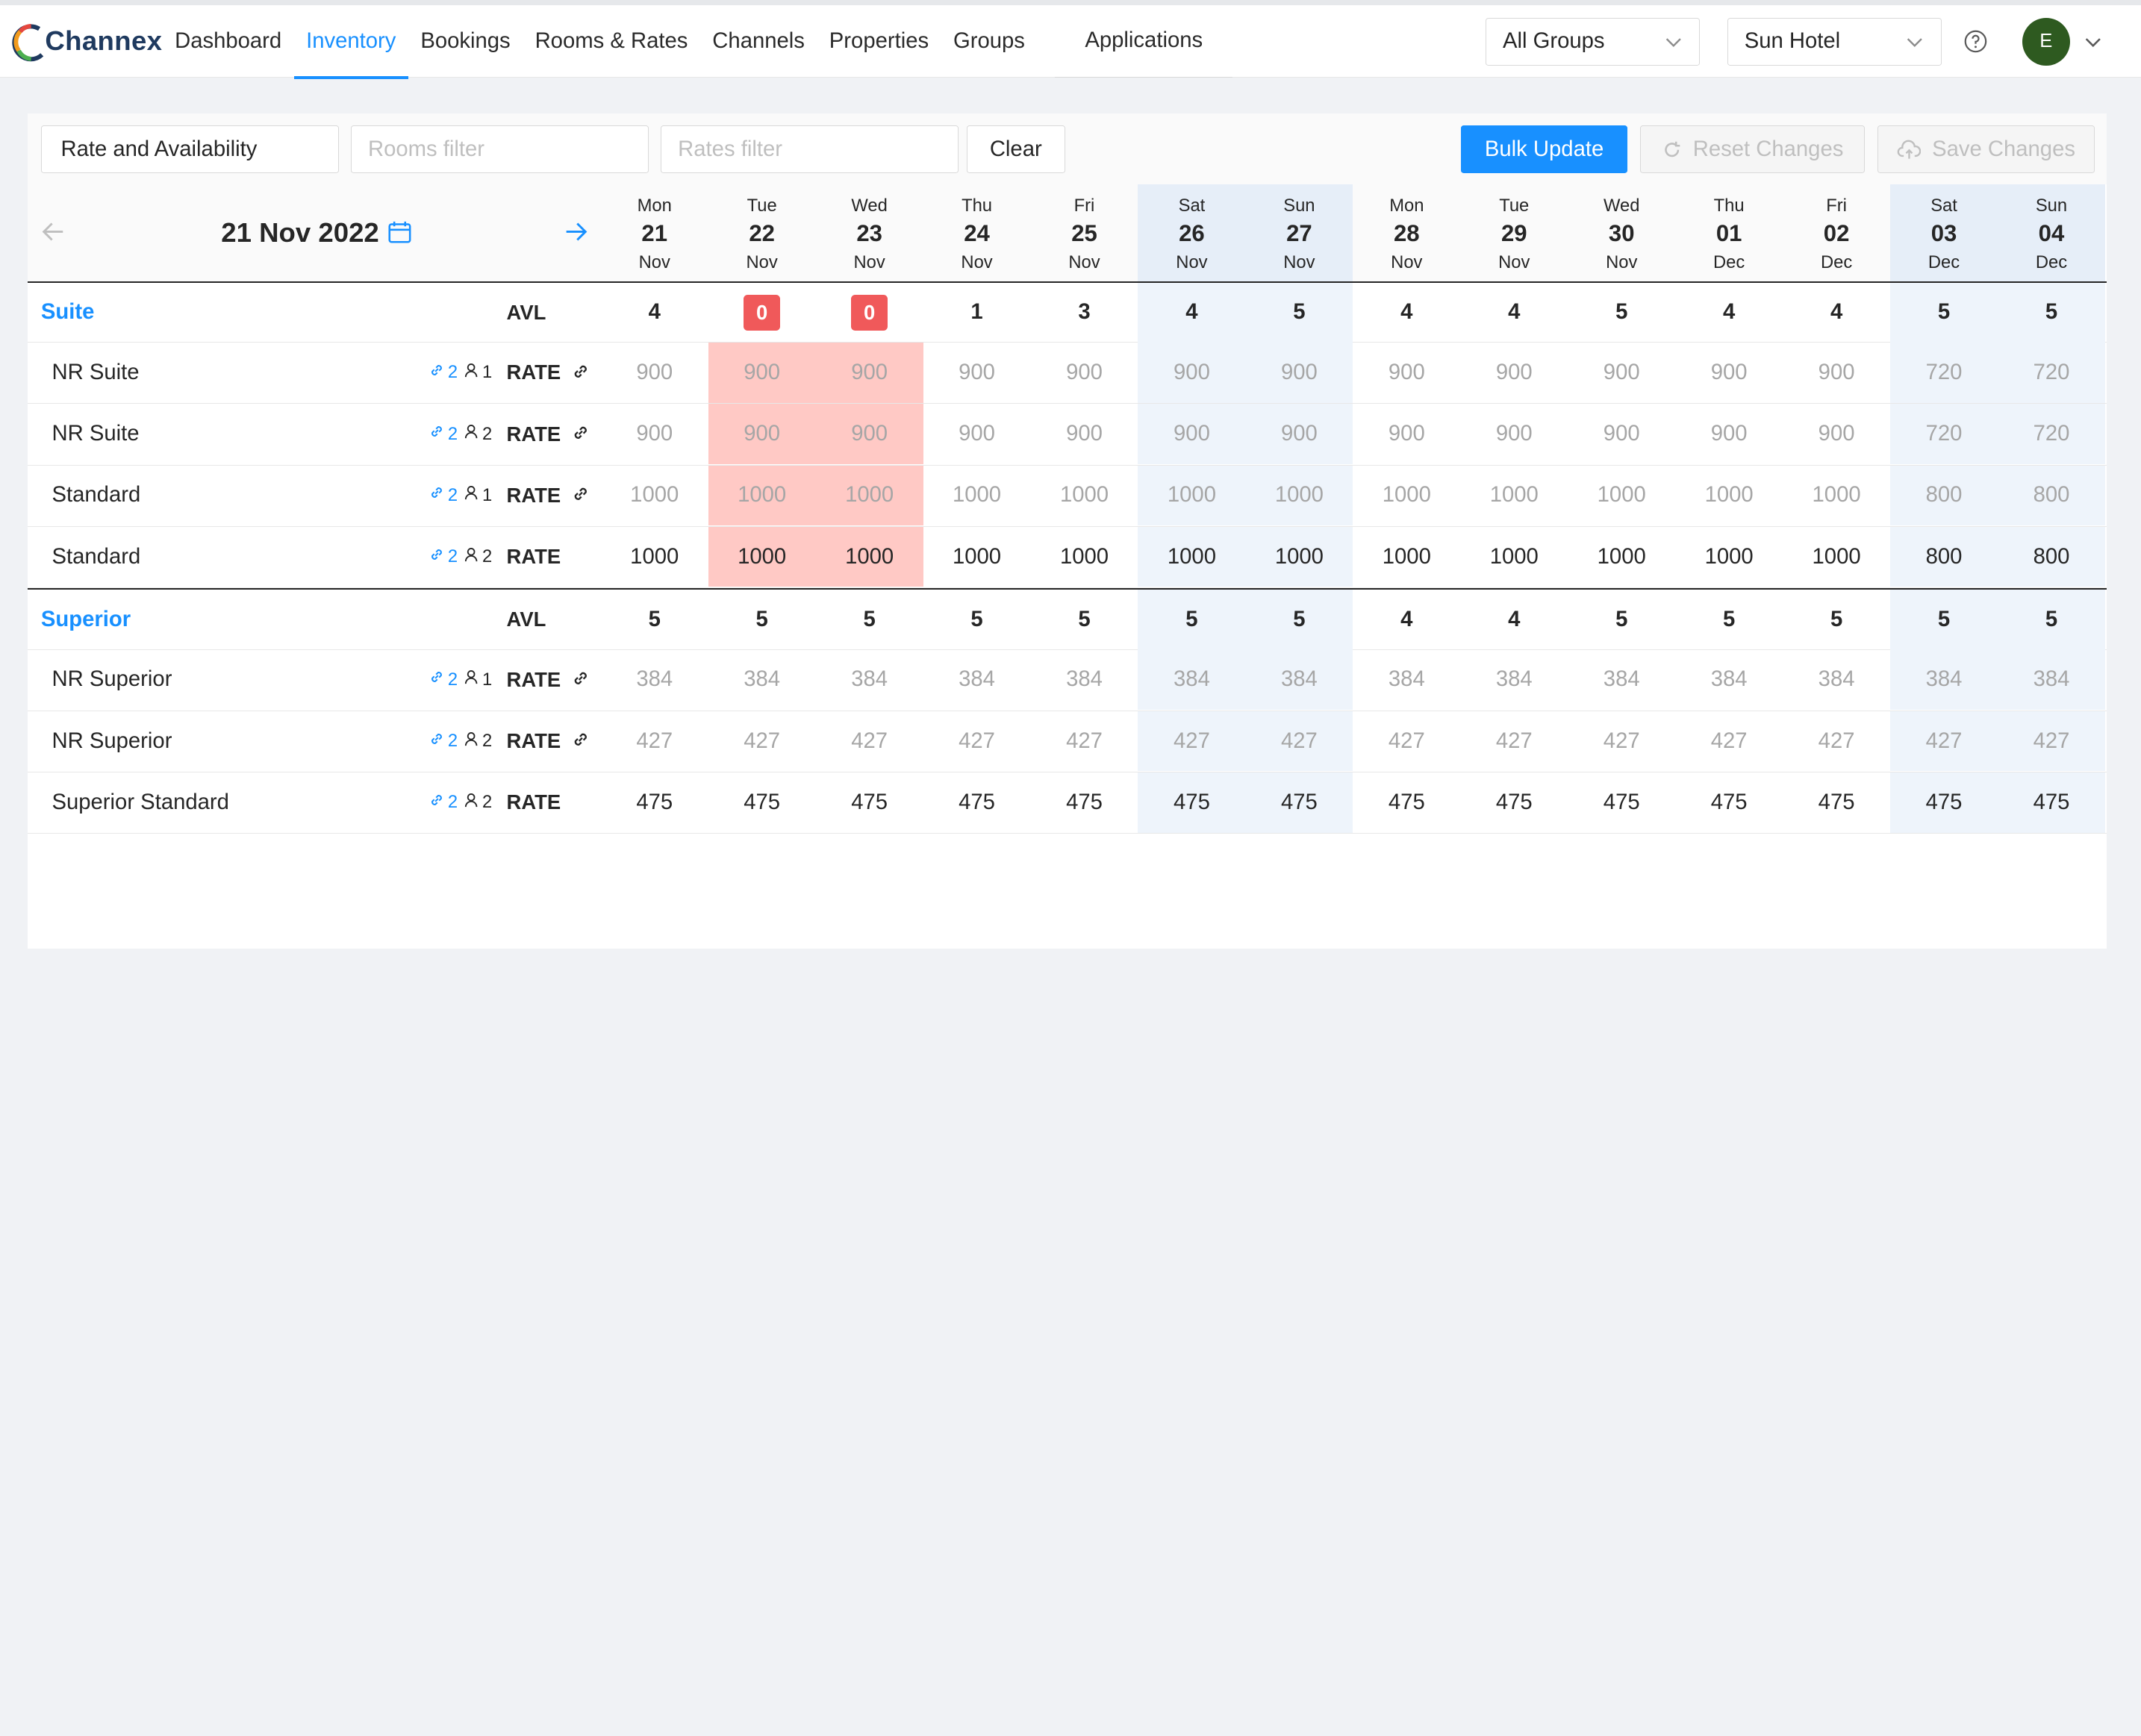  What do you see at coordinates (1834, 42) in the screenshot?
I see `property-select: Sun Hotel` at bounding box center [1834, 42].